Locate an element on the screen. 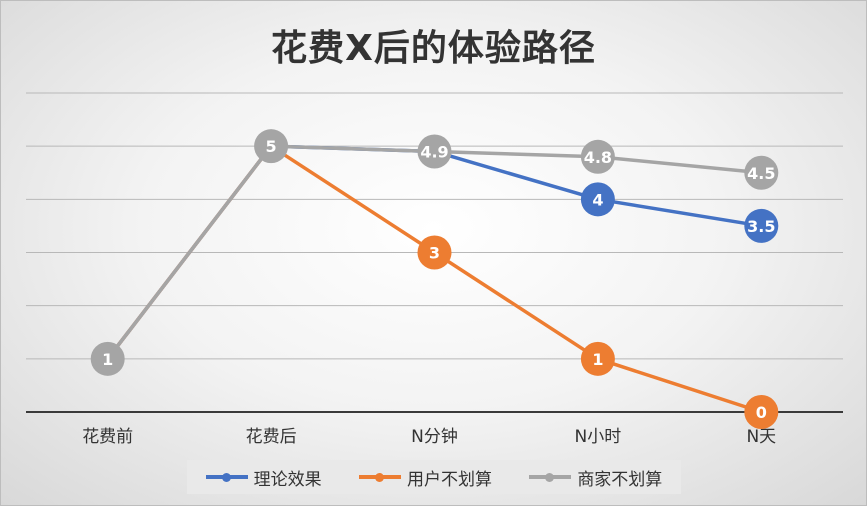  legend-item-0: 理论效果 is located at coordinates (263, 477).